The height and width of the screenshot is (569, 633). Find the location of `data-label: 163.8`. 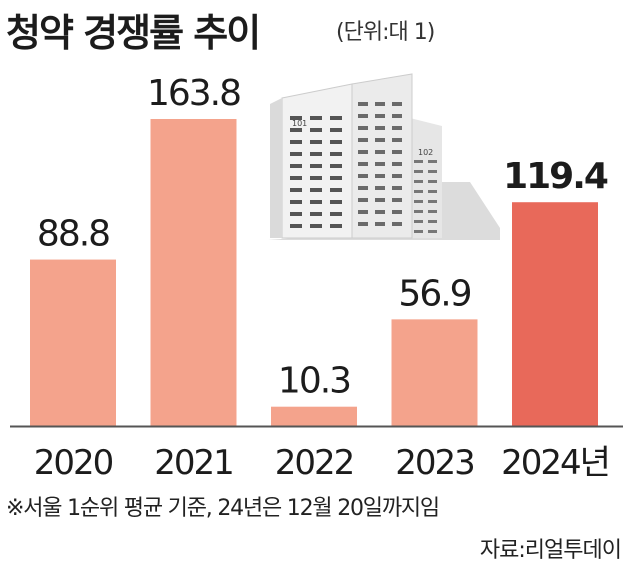

data-label: 163.8 is located at coordinates (193, 93).